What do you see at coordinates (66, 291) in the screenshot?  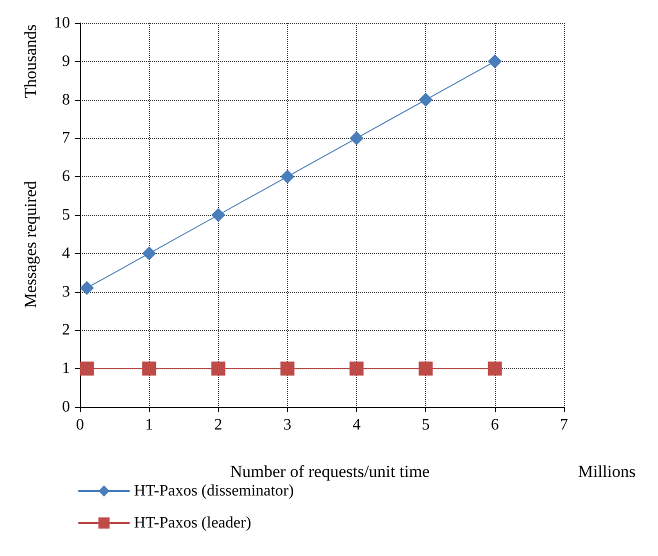 I see `y-tick-label: 3` at bounding box center [66, 291].